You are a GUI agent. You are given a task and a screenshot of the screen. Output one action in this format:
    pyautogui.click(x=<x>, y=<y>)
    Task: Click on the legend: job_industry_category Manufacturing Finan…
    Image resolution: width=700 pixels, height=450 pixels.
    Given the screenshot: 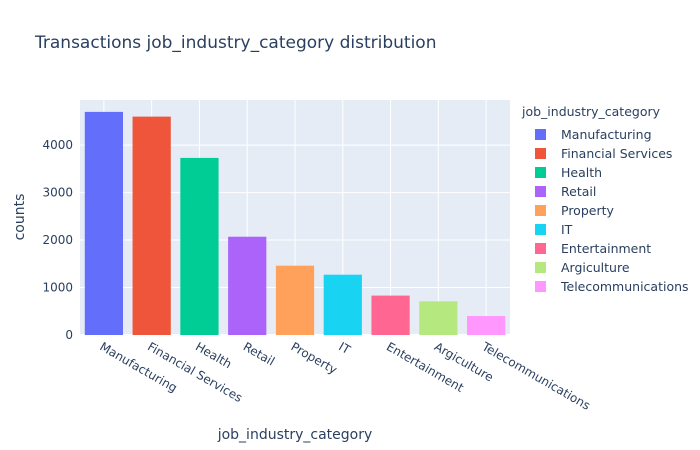 What is the action you would take?
    pyautogui.click(x=605, y=200)
    